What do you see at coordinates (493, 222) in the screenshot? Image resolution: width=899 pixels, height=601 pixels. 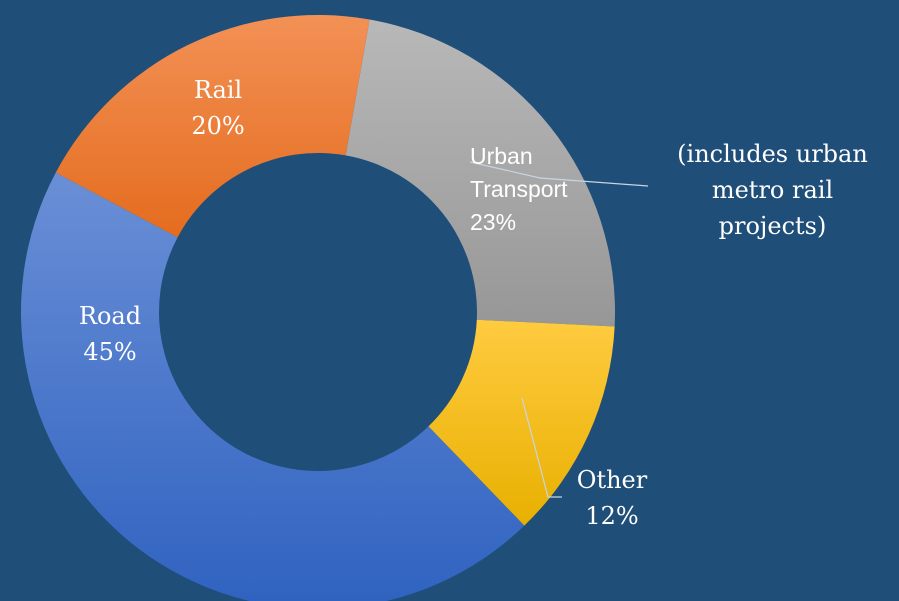 I see `value-label: 23%` at bounding box center [493, 222].